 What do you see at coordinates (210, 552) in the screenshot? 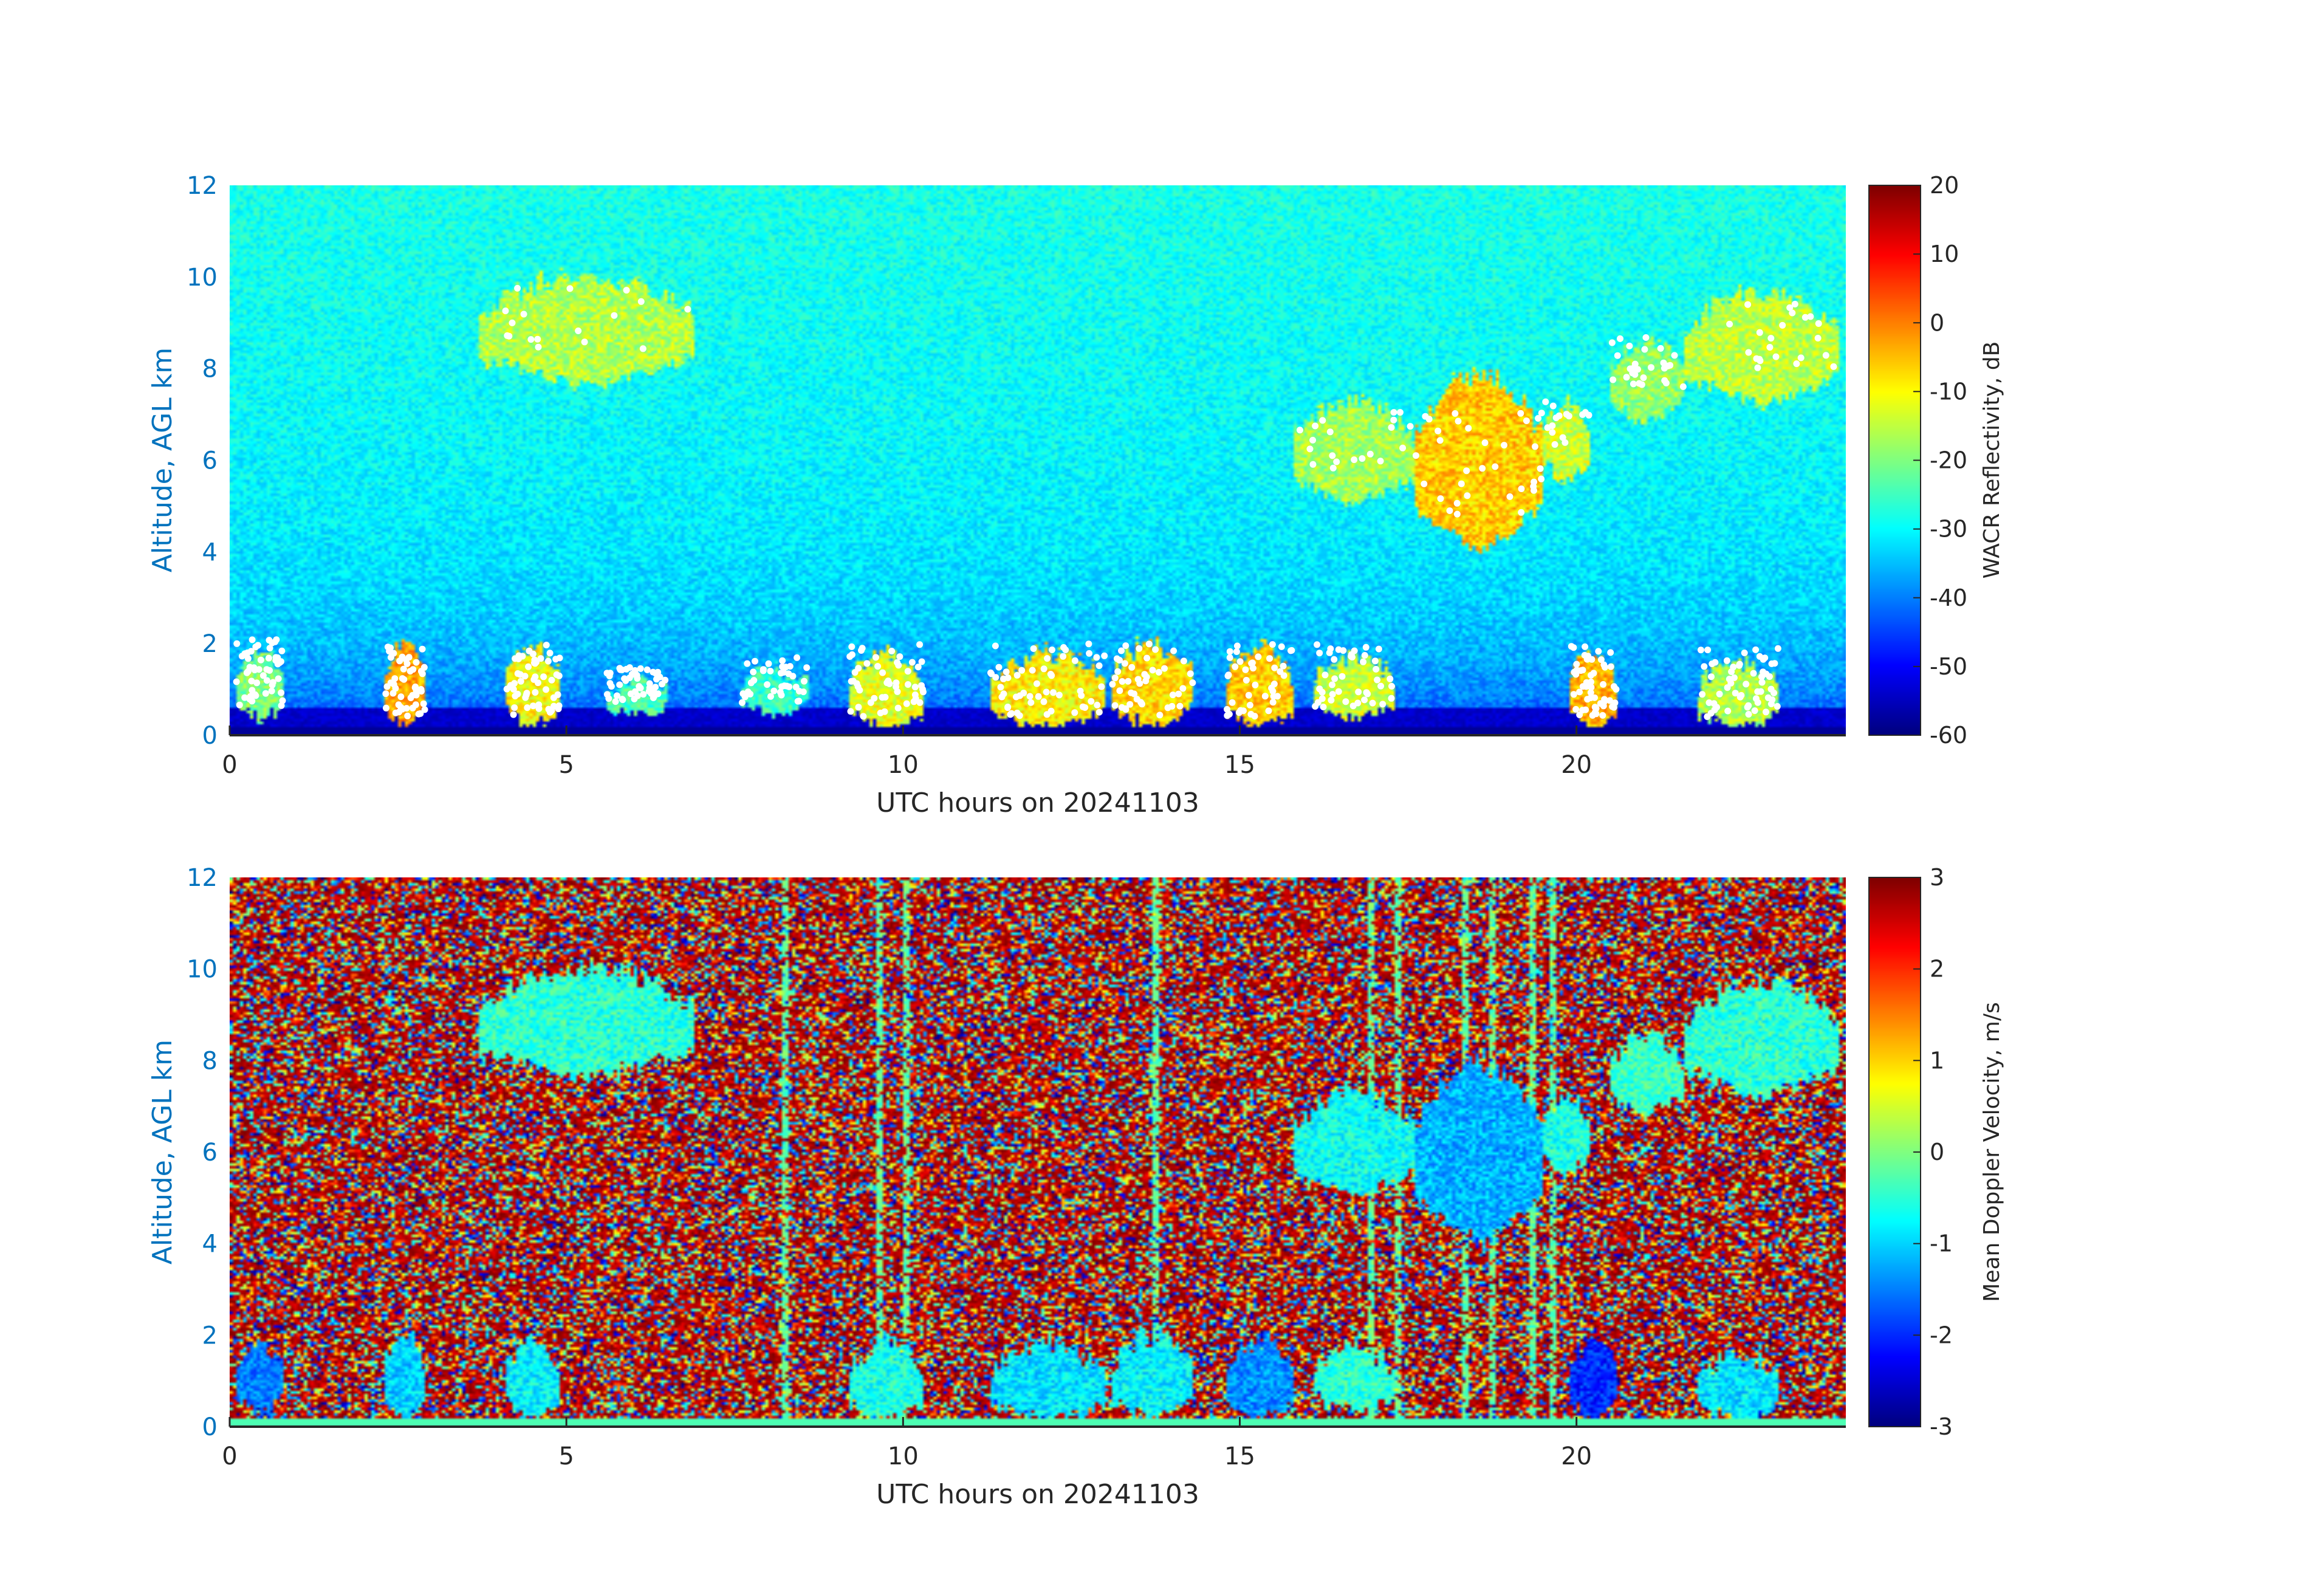
I see `y-tick-label: 4` at bounding box center [210, 552].